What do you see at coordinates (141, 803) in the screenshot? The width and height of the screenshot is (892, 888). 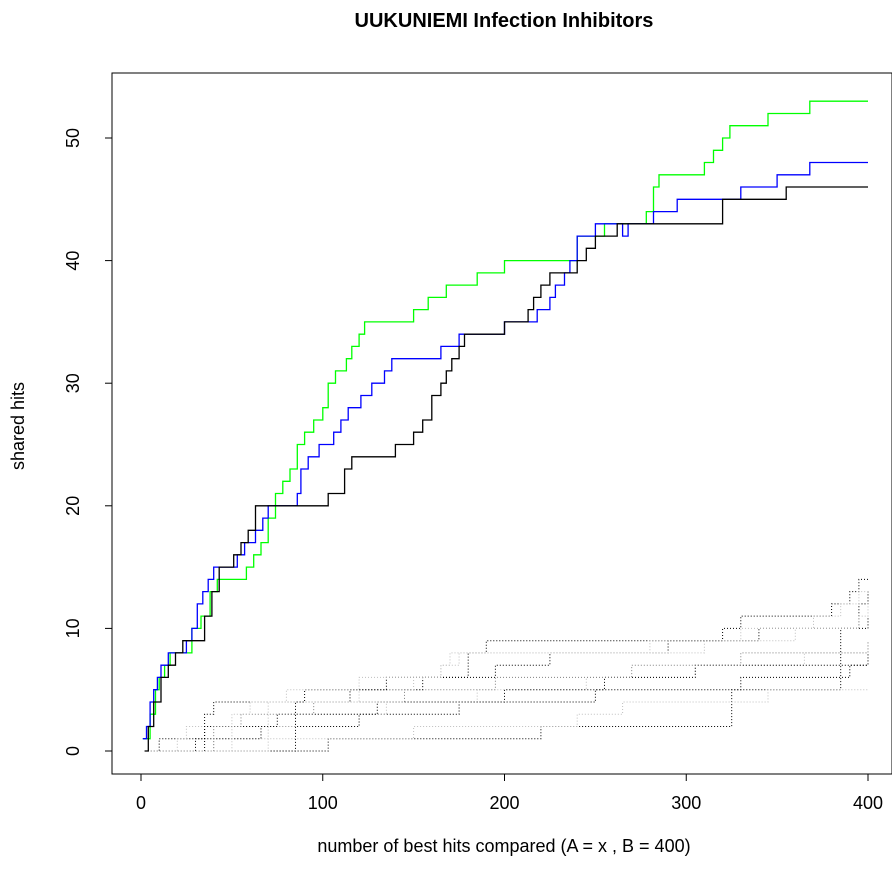 I see `x-tick-label: 0` at bounding box center [141, 803].